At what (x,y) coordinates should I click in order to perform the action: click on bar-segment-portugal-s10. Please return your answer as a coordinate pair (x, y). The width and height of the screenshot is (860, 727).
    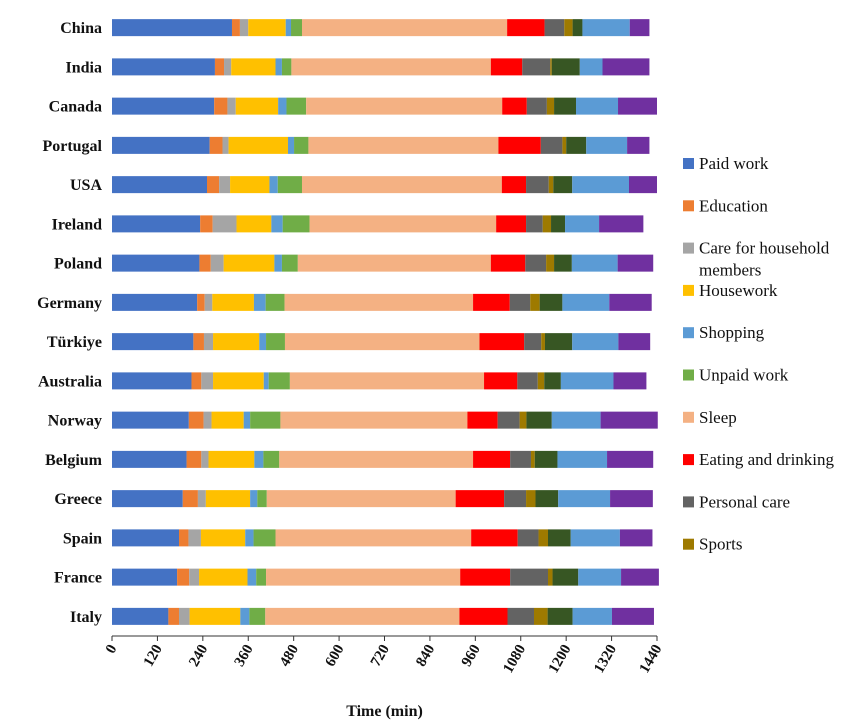
    Looking at the image, I should click on (576, 145).